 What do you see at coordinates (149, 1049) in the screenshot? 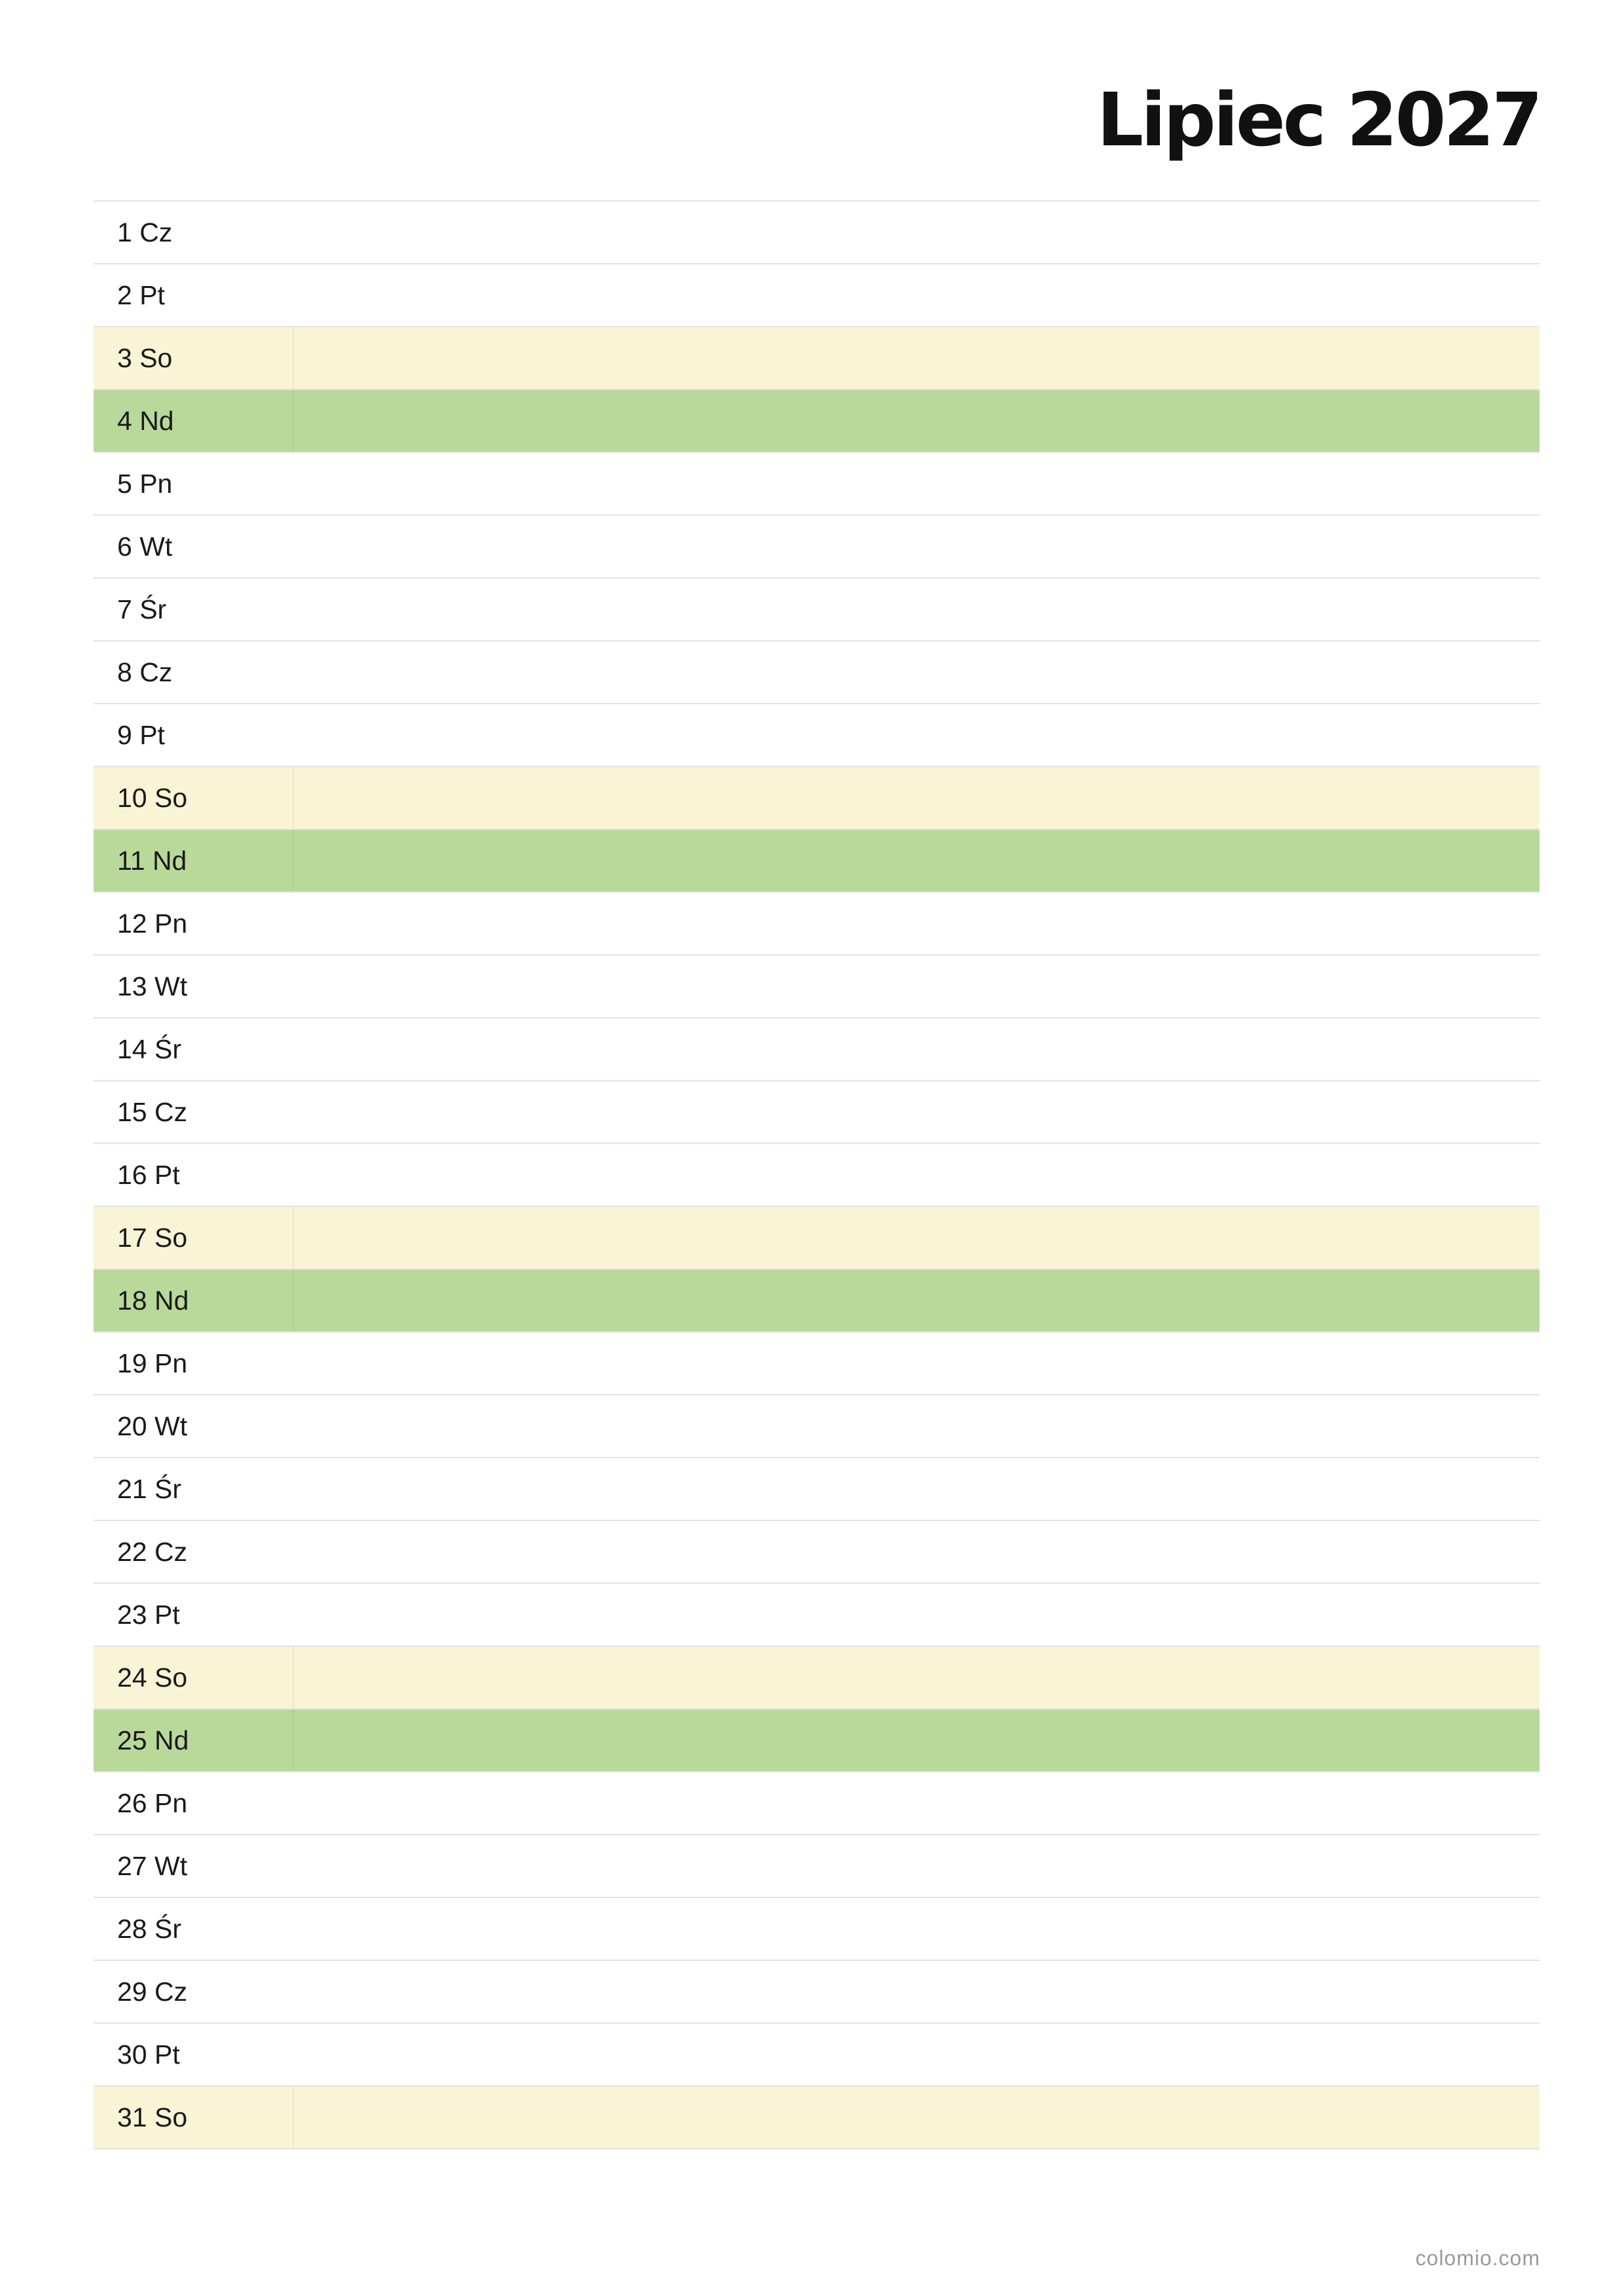
I see `day-label: 14 Śr` at bounding box center [149, 1049].